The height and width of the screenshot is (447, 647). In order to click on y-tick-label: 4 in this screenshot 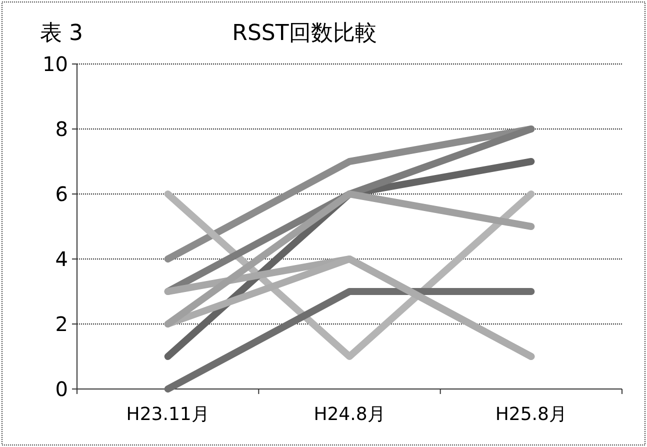, I will do `click(61, 259)`.